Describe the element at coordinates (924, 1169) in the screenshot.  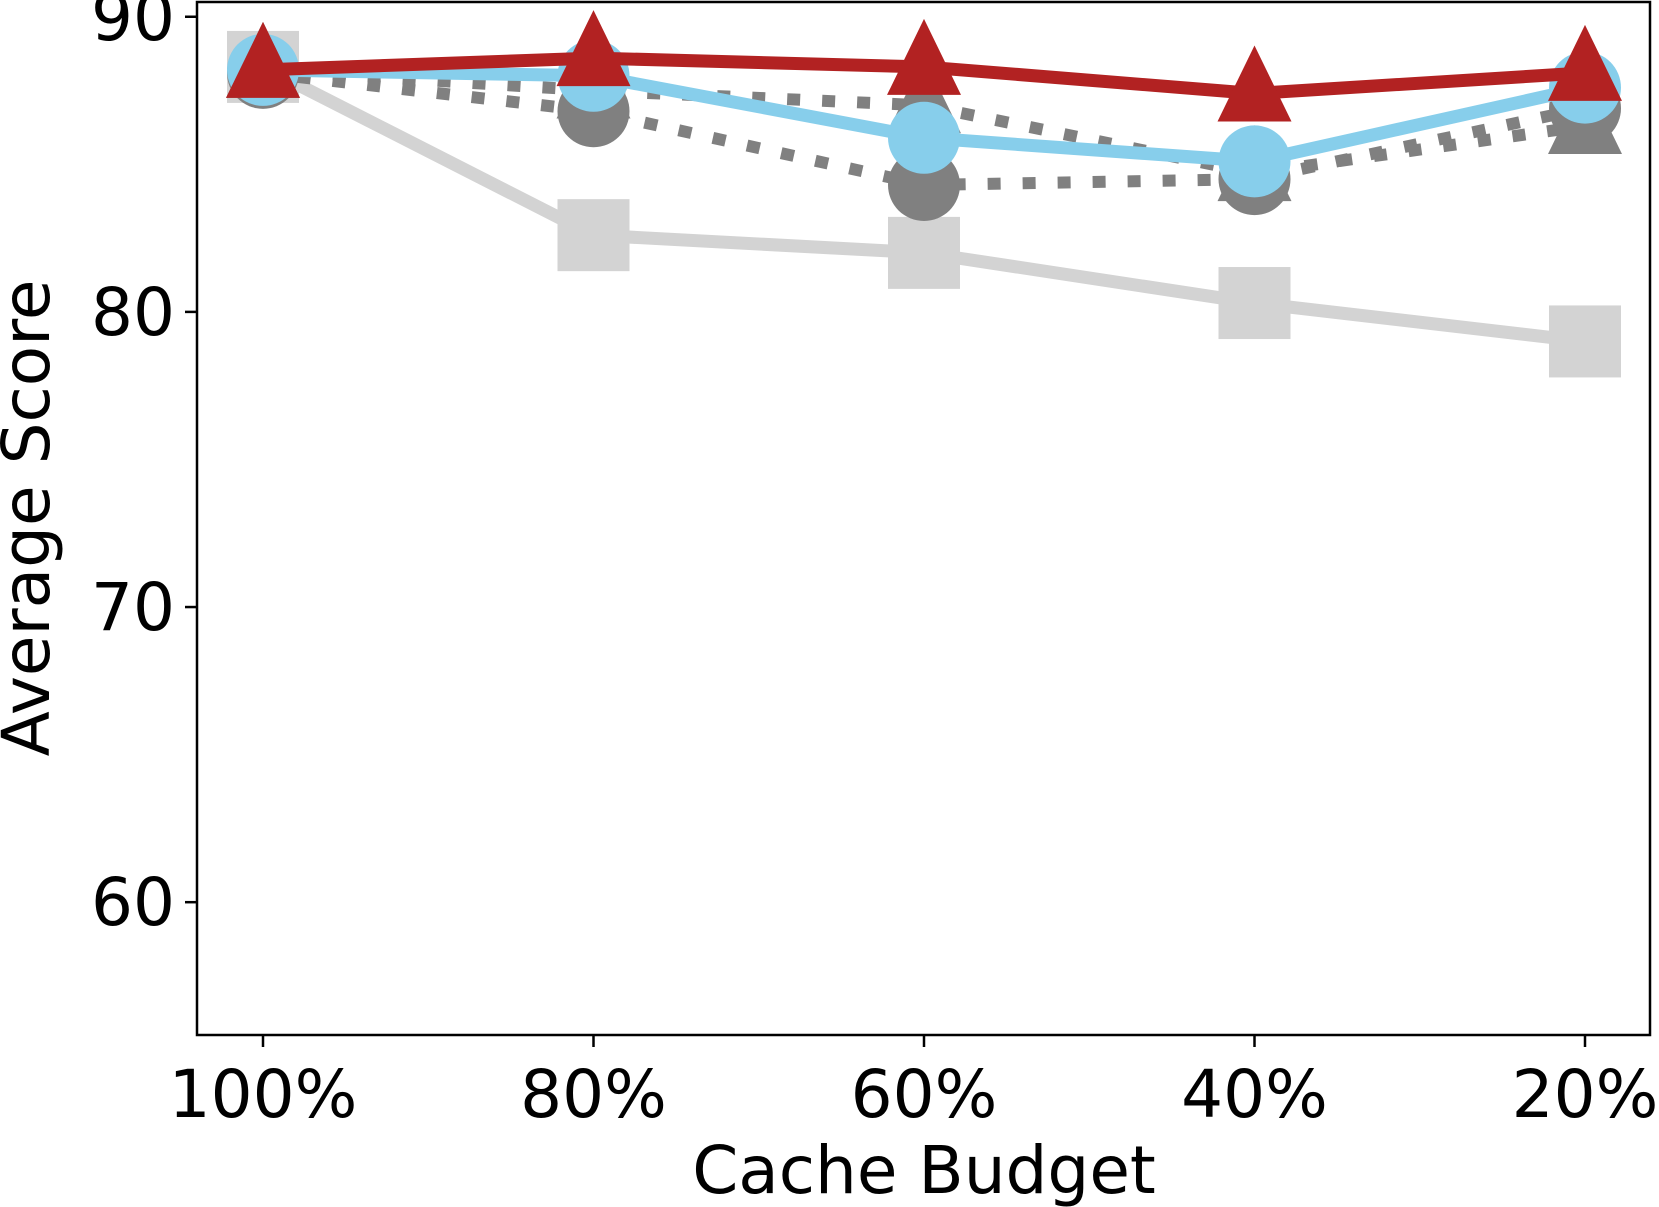
I see `x-axis-label: Cache Budget` at that location.